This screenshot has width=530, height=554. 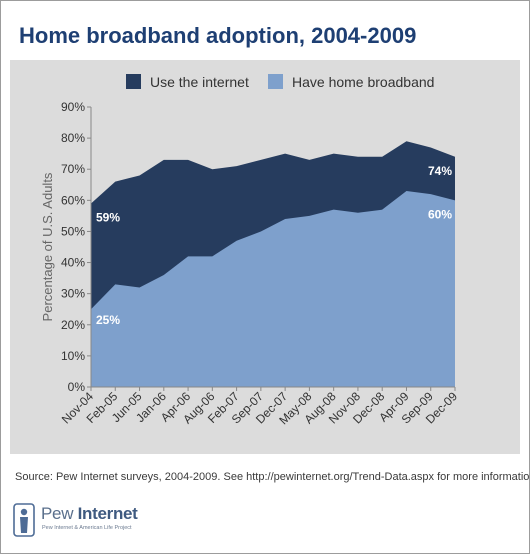 I want to click on y-tick-label: 10%, so click(x=73, y=356).